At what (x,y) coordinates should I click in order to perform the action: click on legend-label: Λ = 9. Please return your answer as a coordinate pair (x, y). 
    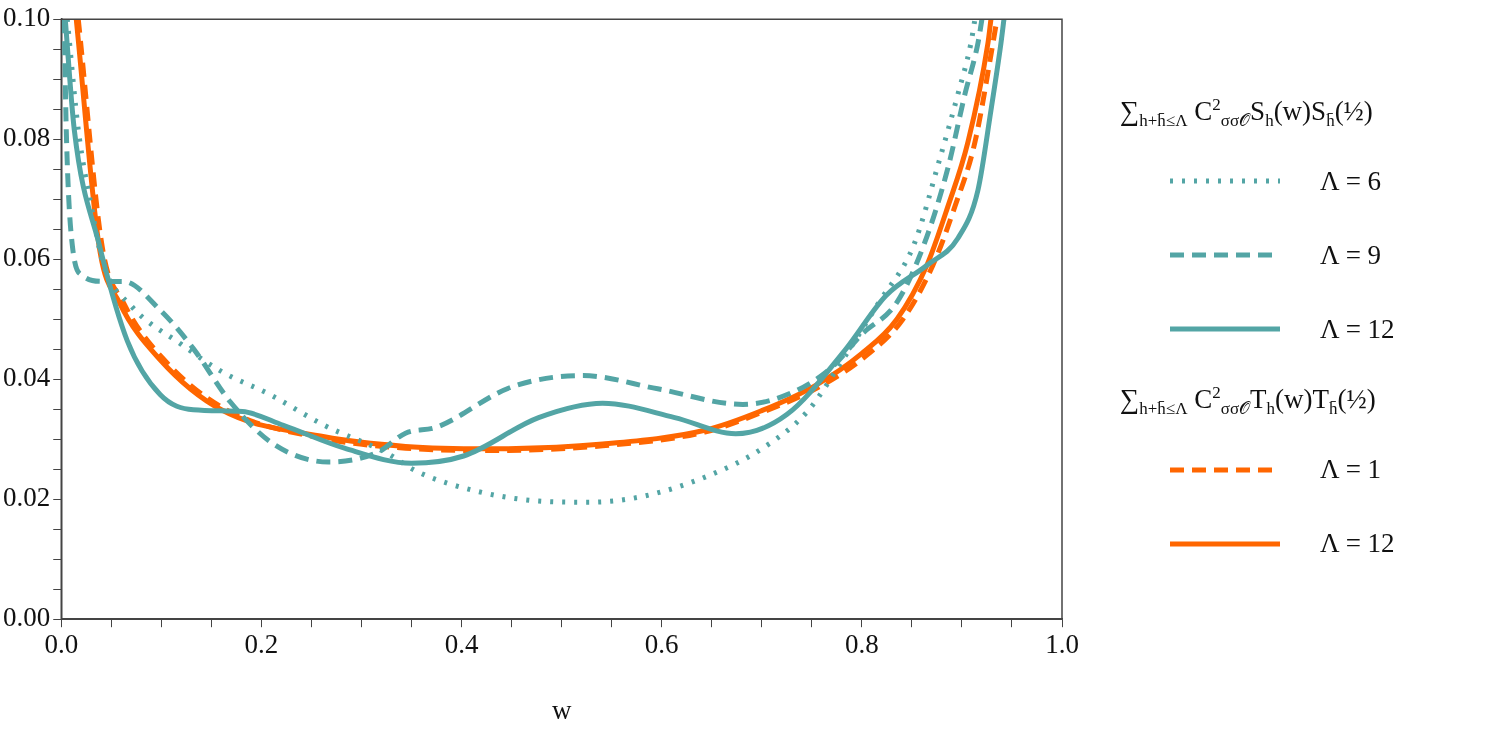
    Looking at the image, I should click on (1351, 255).